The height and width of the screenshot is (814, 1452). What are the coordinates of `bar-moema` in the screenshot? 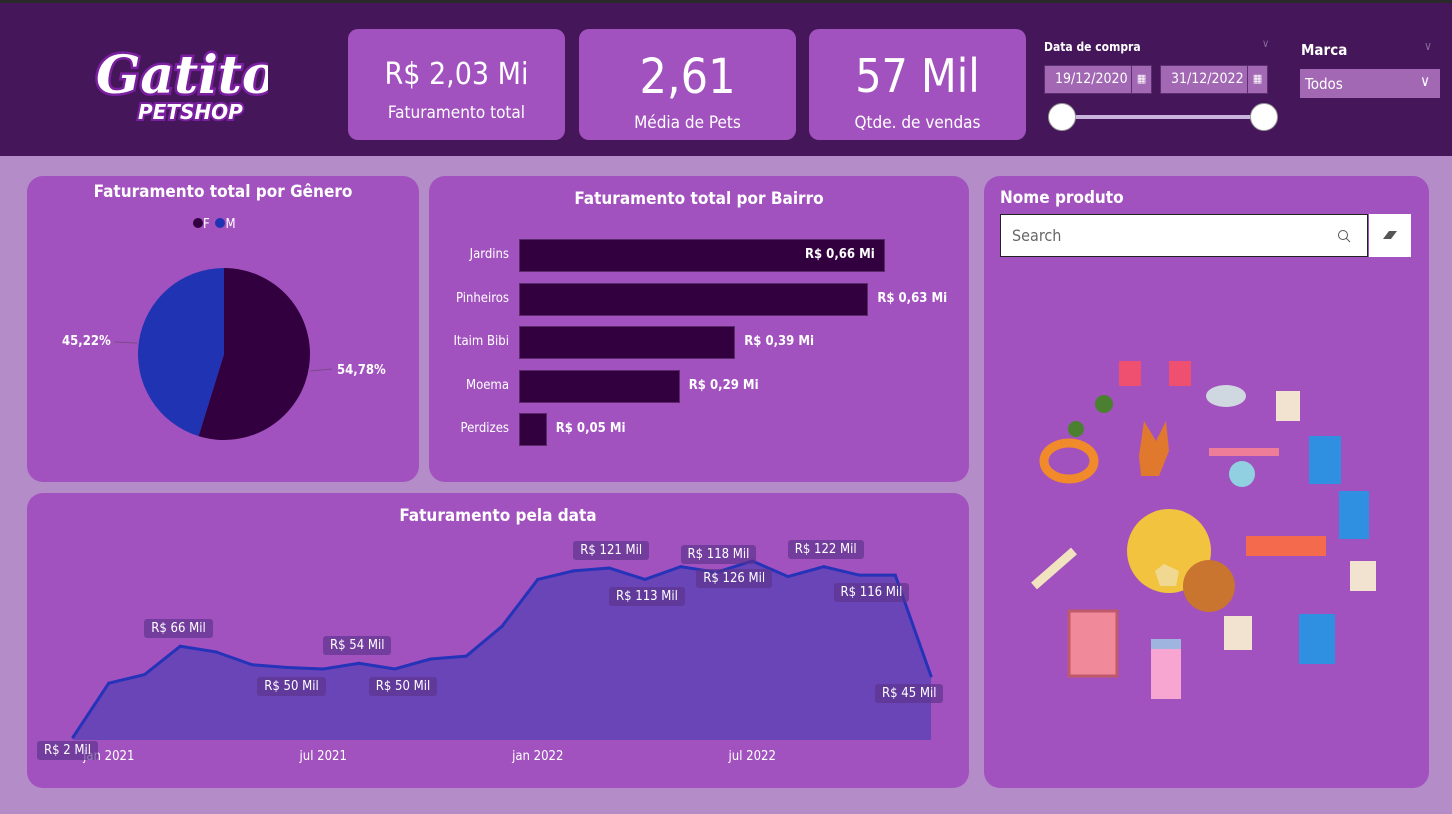 It's located at (599, 386).